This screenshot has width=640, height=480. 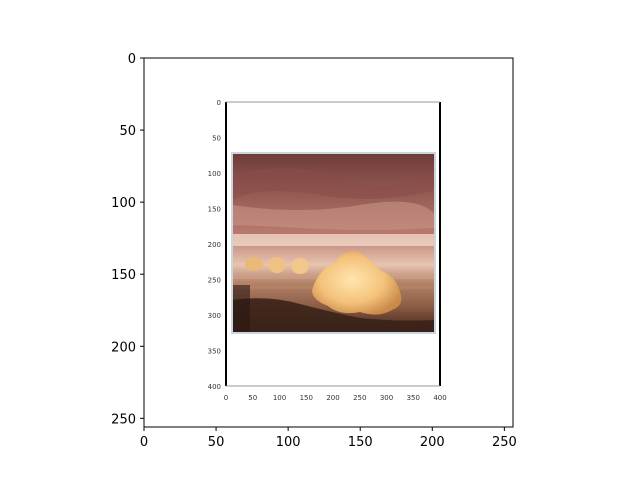 What do you see at coordinates (219, 103) in the screenshot?
I see `inner-y-tick-label: 0` at bounding box center [219, 103].